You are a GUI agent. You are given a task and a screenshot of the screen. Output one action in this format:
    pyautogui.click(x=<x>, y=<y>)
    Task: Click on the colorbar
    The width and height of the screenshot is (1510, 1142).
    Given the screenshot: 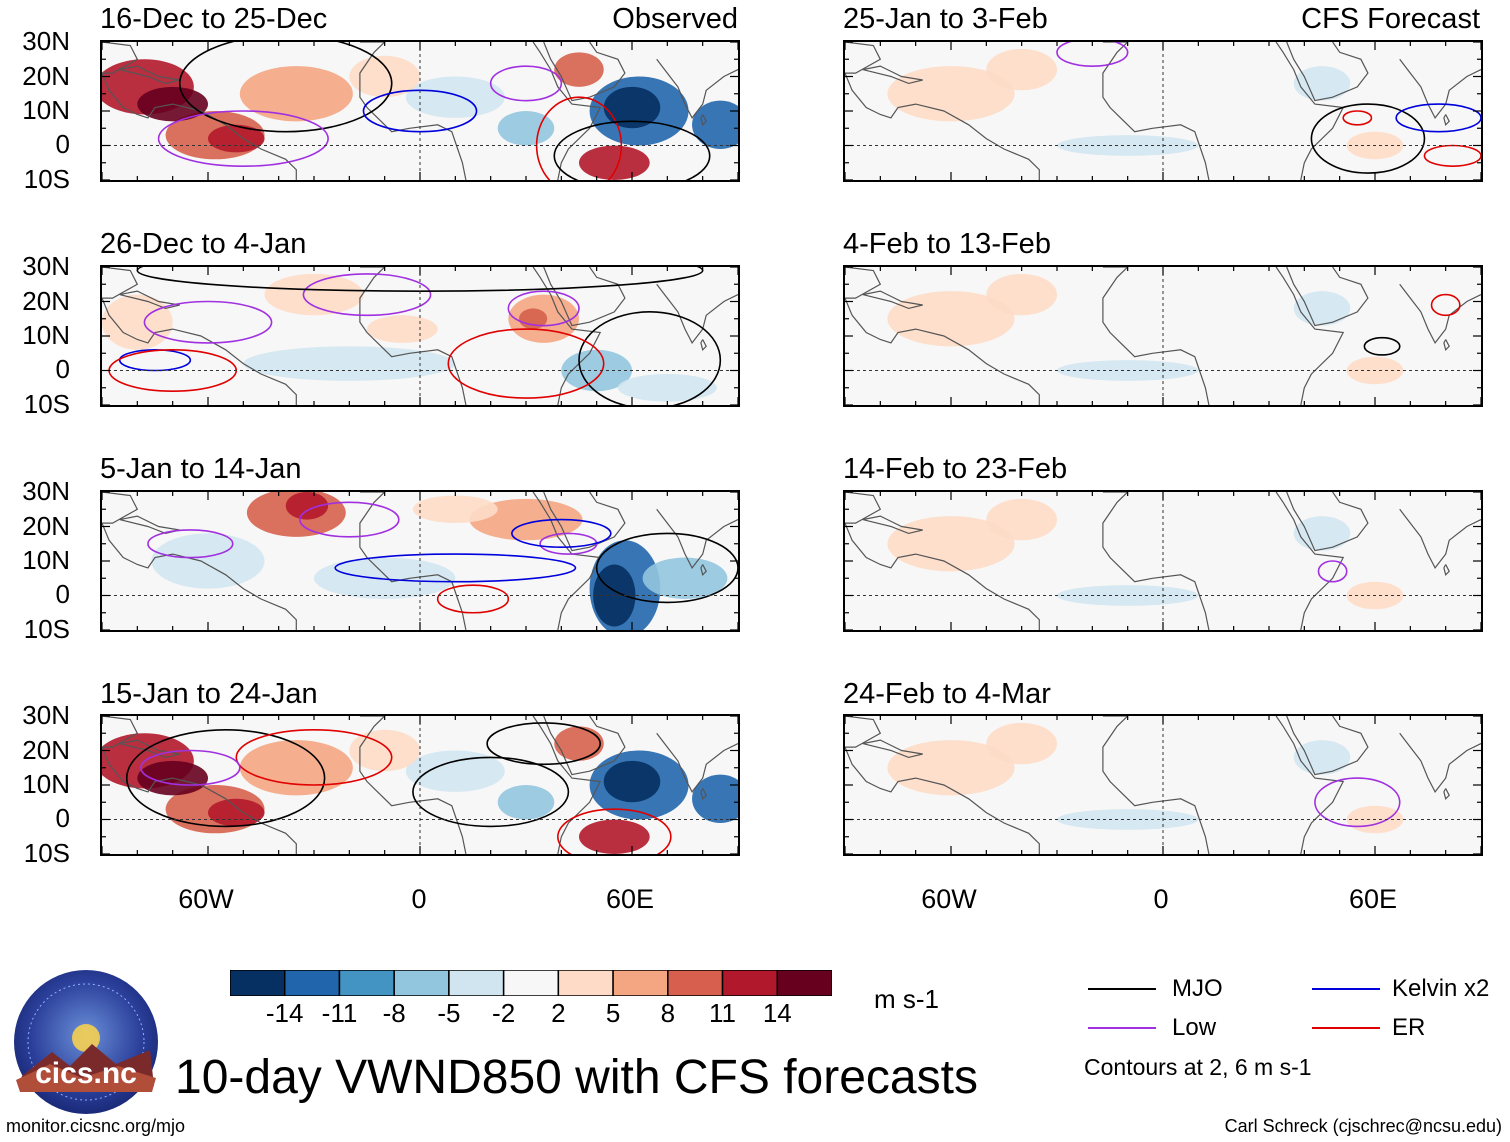 What is the action you would take?
    pyautogui.click(x=531, y=983)
    